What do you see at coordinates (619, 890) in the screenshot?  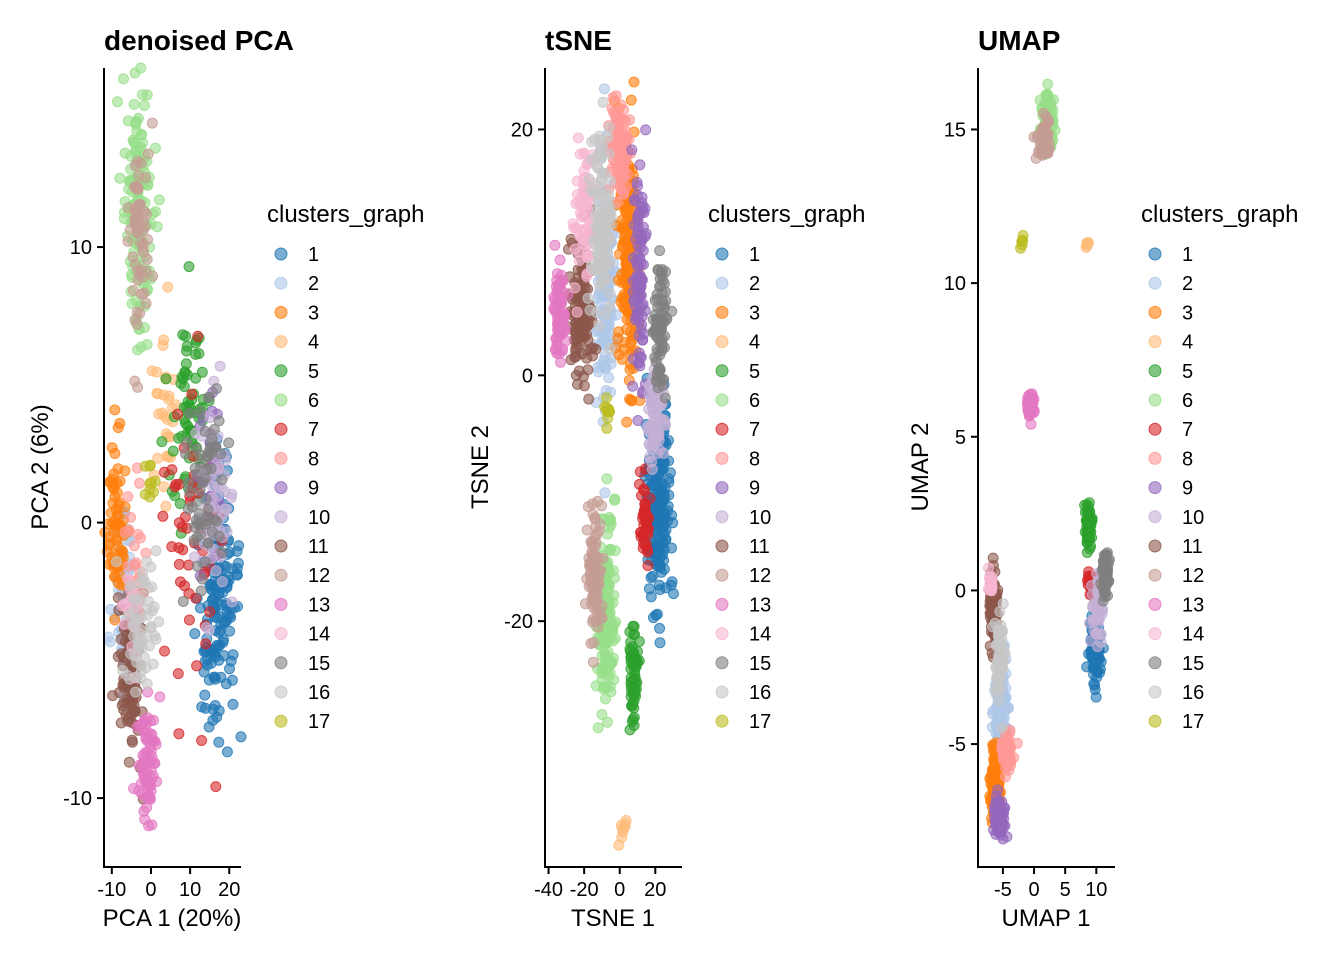 I see `x-tick-label: 0` at bounding box center [619, 890].